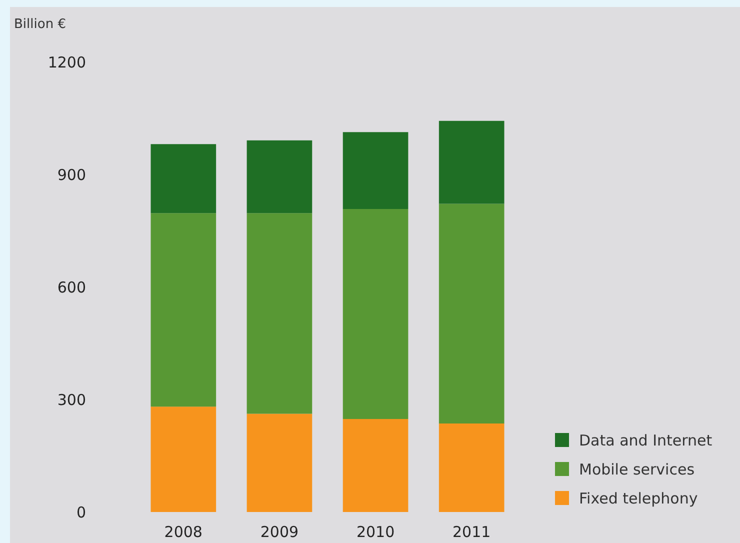 This screenshot has width=740, height=543. Describe the element at coordinates (279, 532) in the screenshot. I see `x-tick-label: 2009` at that location.